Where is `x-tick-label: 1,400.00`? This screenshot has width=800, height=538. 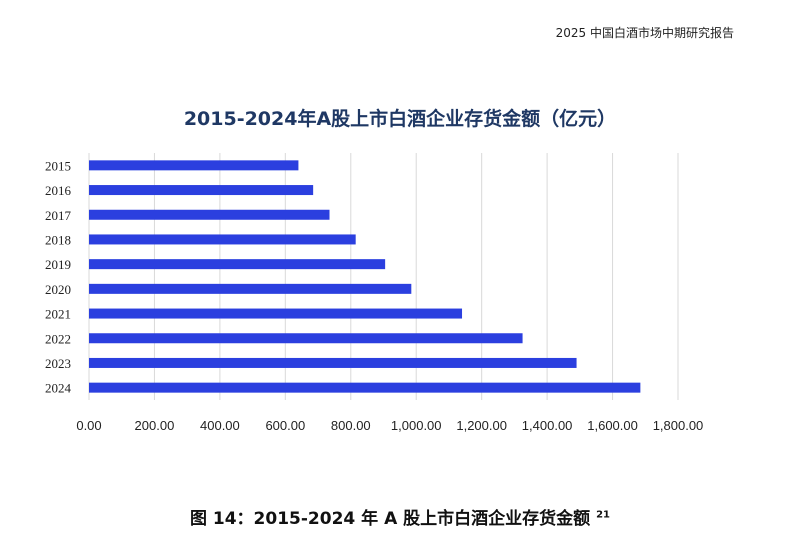 x-tick-label: 1,400.00 is located at coordinates (547, 425).